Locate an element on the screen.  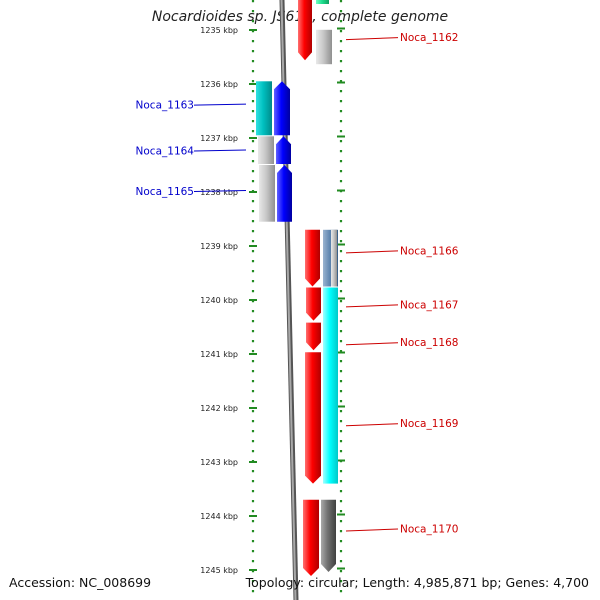
gene-label-noca-1169: Noca_1169 is located at coordinates (429, 424).